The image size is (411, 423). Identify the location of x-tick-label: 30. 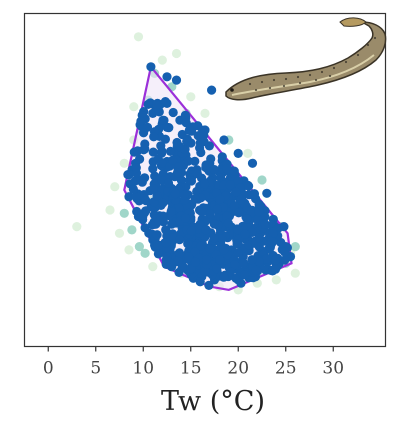
(333, 369).